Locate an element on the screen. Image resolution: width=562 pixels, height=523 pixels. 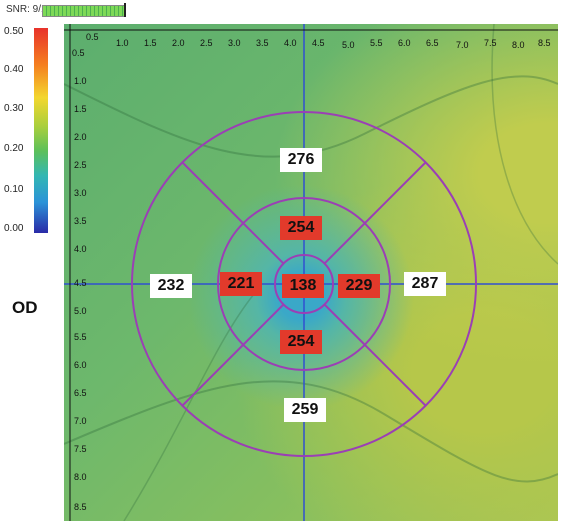
x-tick: 5.0 is located at coordinates (348, 45).